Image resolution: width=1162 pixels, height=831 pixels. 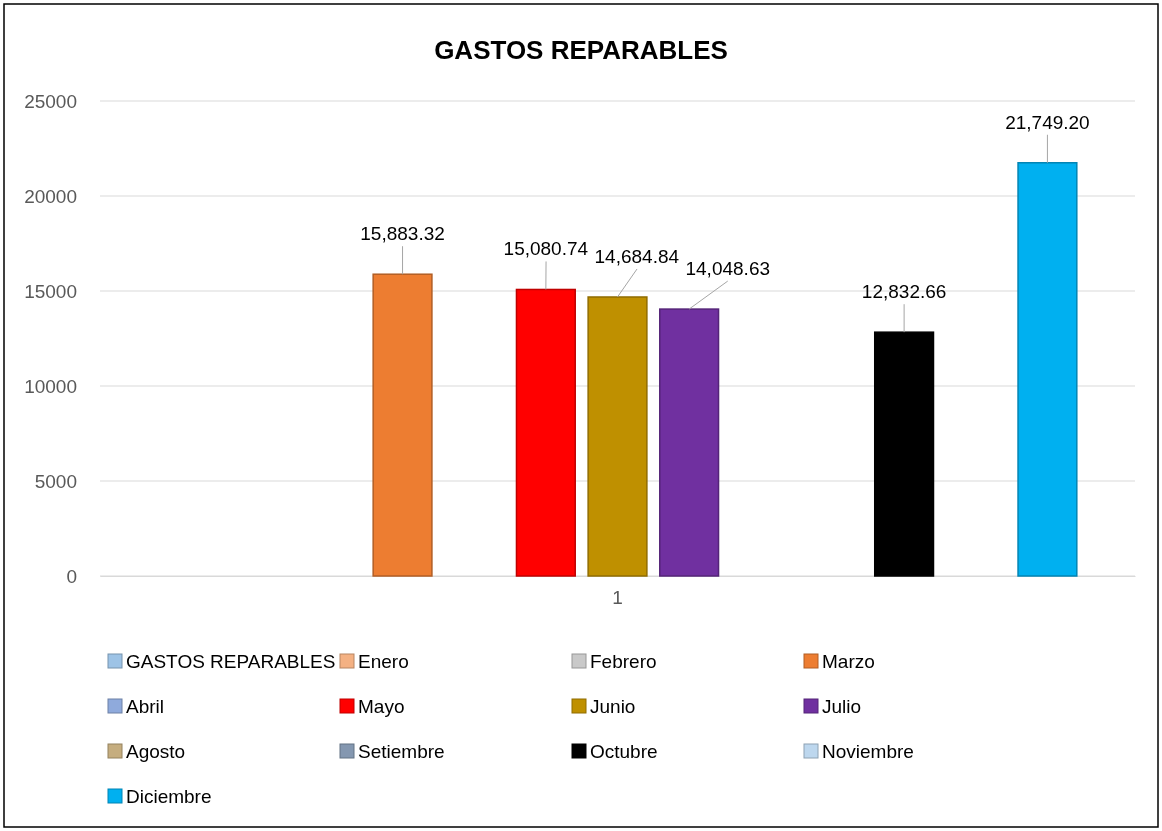 I want to click on legend-label: Junio, so click(x=613, y=706).